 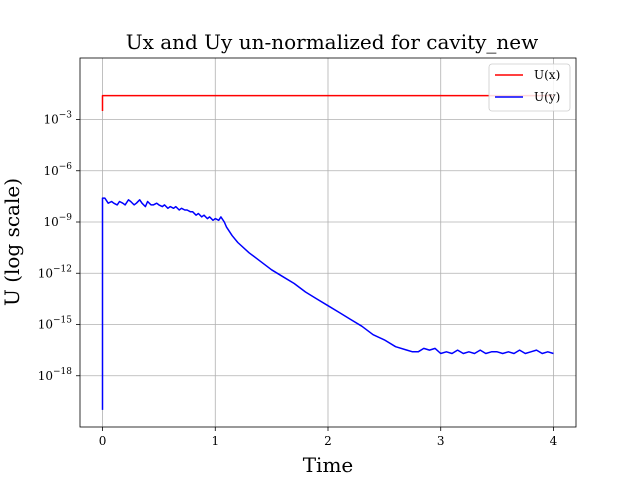 What do you see at coordinates (103, 441) in the screenshot?
I see `x-tick-label: 0` at bounding box center [103, 441].